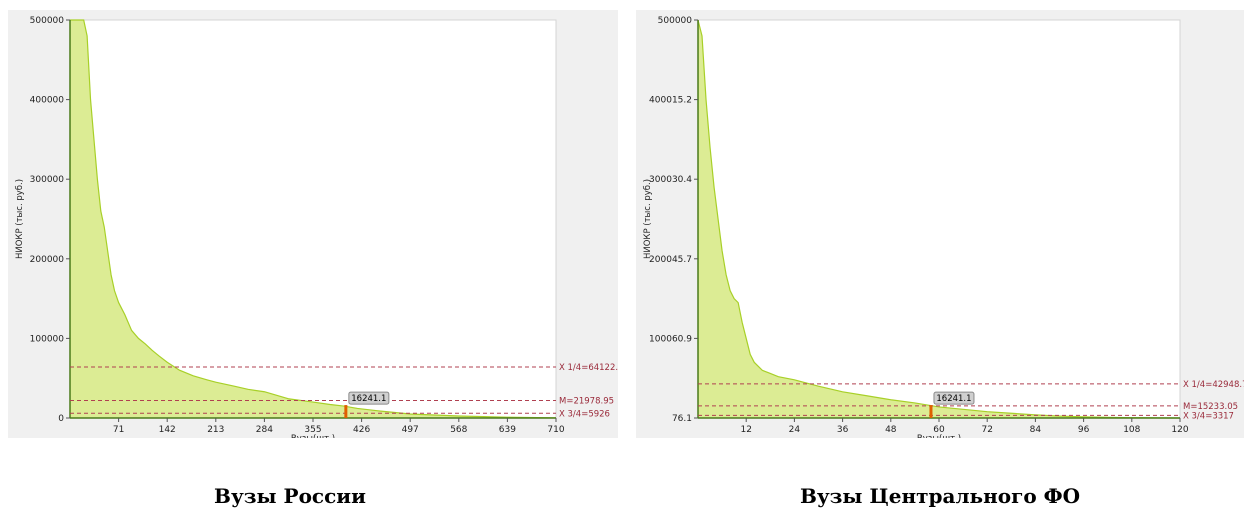 This screenshot has width=1247, height=511. Describe the element at coordinates (458, 430) in the screenshot. I see `x-tick-label: 568` at that location.